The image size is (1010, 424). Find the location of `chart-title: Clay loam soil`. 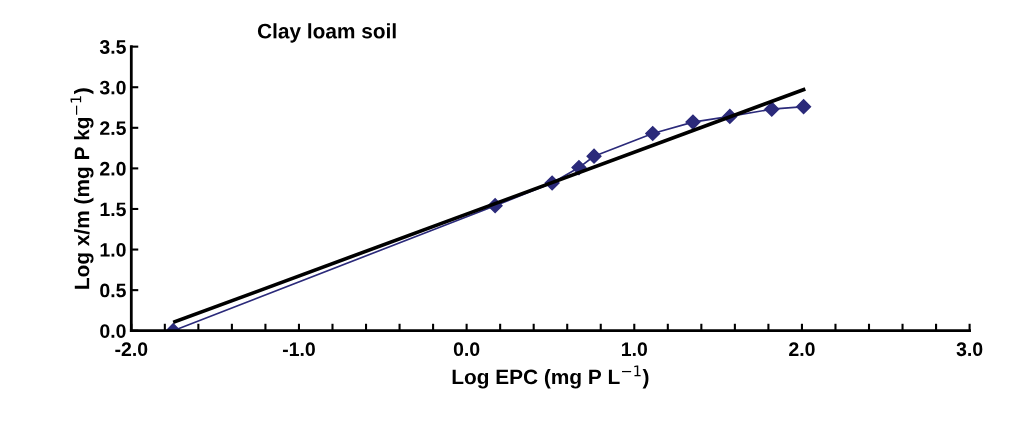

chart-title: Clay loam soil is located at coordinates (326, 33).